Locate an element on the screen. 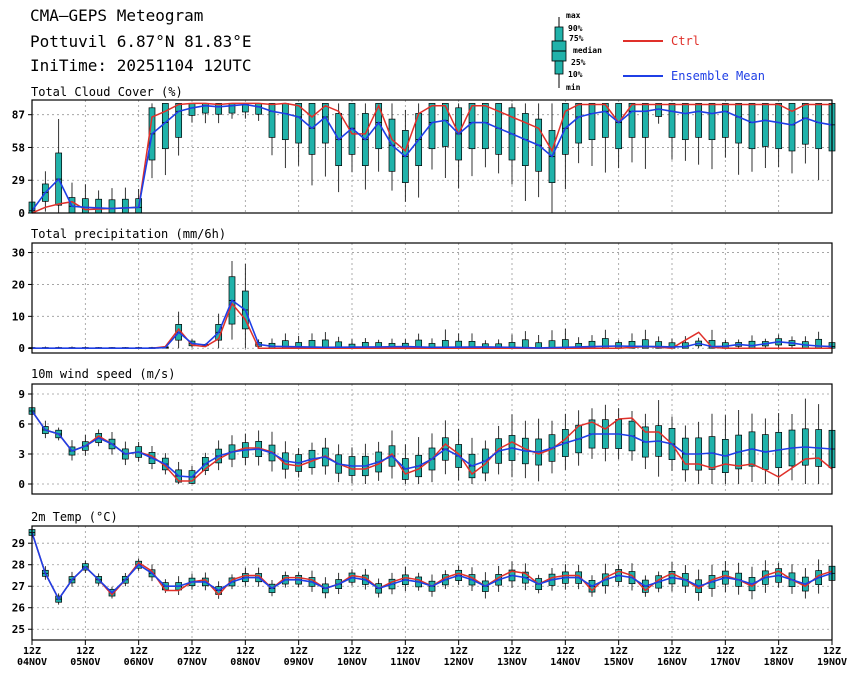  y-tick-label: 30 is located at coordinates (18, 253).